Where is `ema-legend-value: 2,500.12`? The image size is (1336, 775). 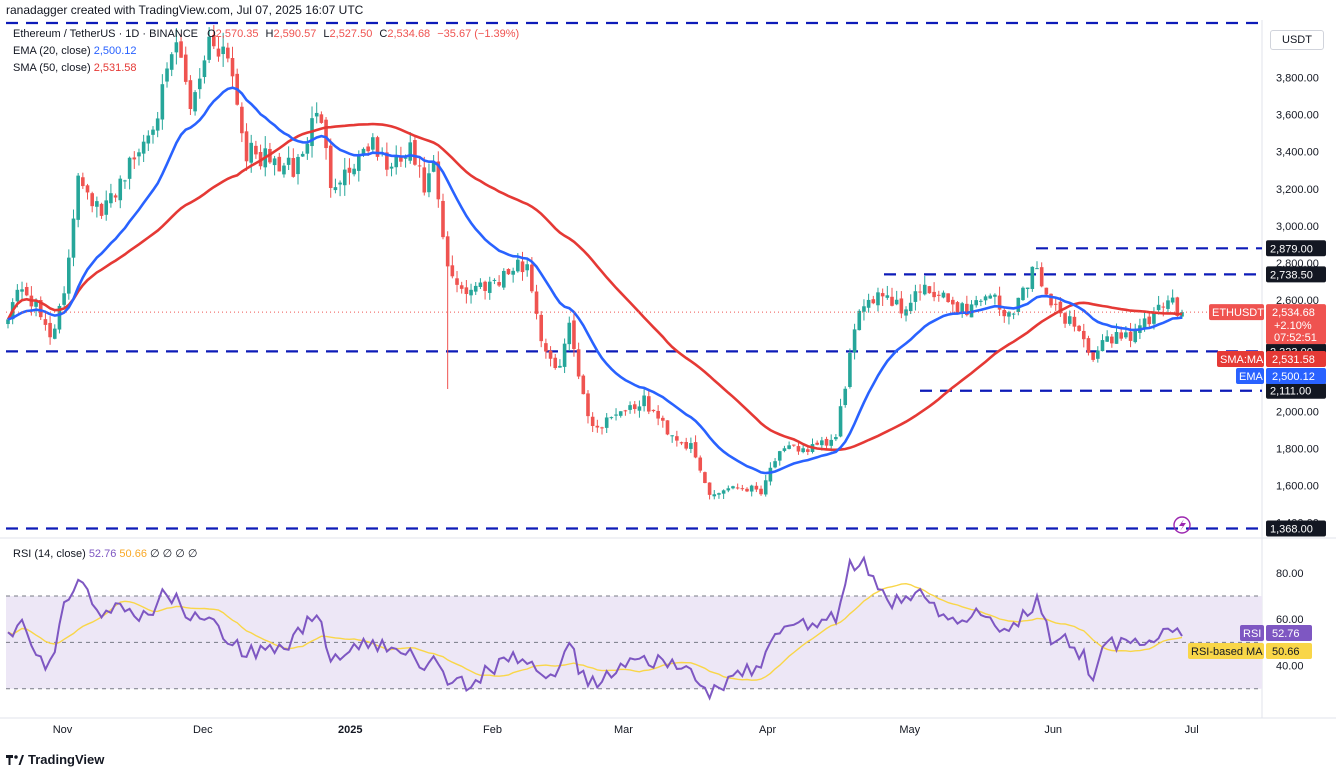 ema-legend-value: 2,500.12 is located at coordinates (115, 51).